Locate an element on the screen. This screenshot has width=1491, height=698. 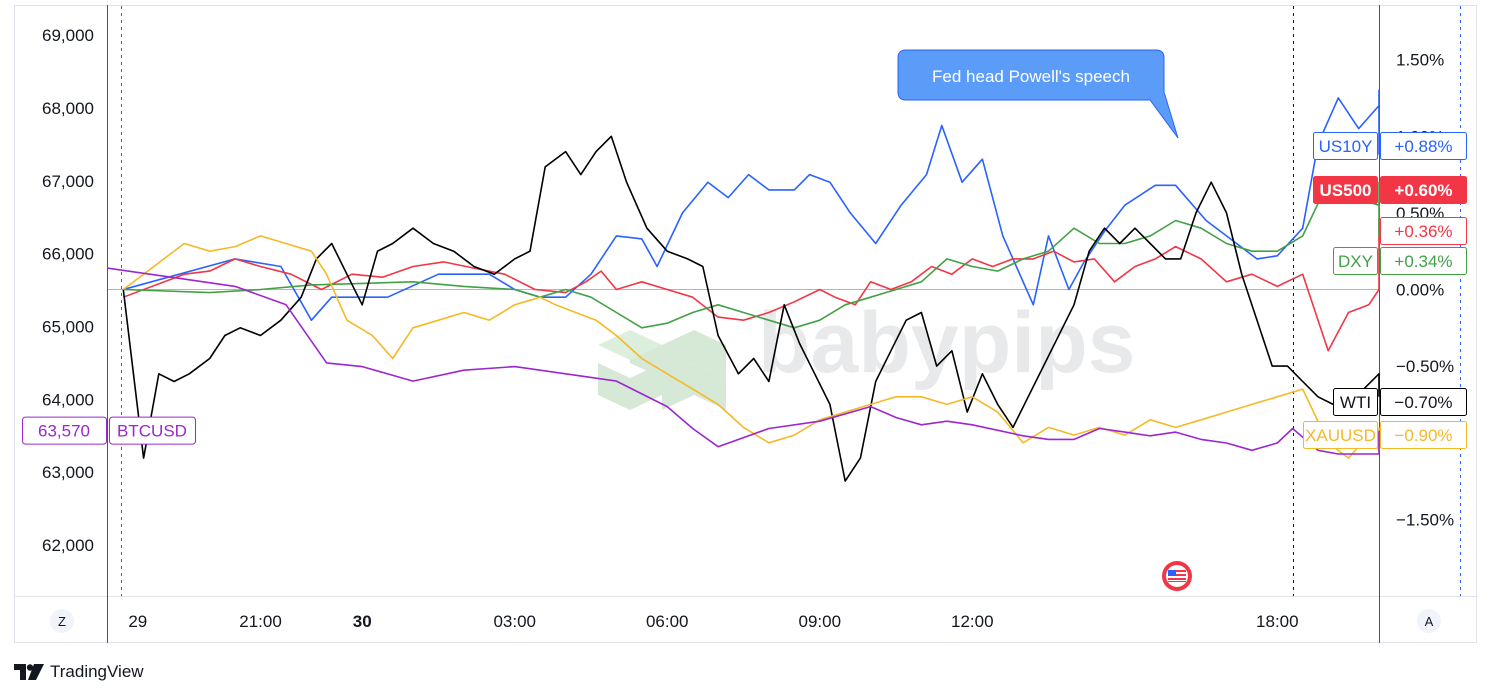
auto-scale-button-label: A is located at coordinates (1429, 621).